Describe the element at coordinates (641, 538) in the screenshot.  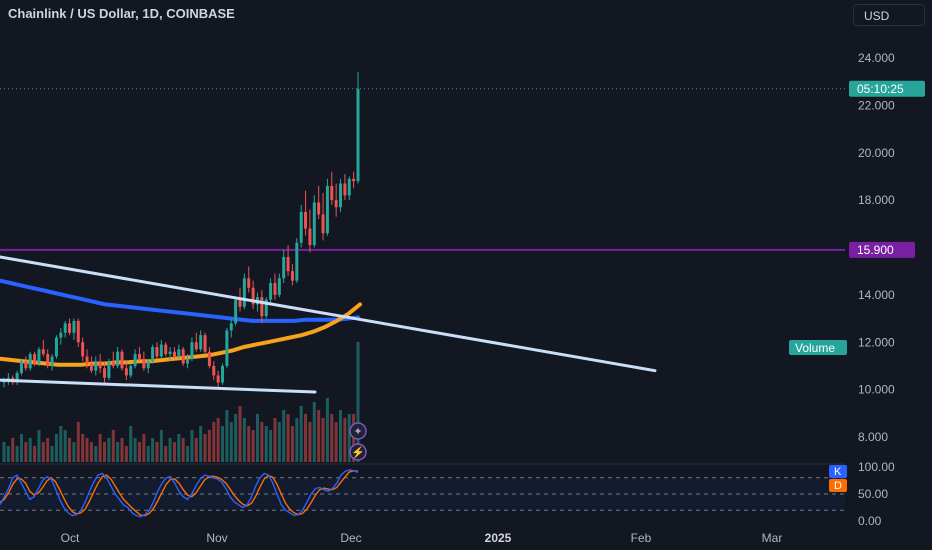
I see `time-tick-label: Feb` at that location.